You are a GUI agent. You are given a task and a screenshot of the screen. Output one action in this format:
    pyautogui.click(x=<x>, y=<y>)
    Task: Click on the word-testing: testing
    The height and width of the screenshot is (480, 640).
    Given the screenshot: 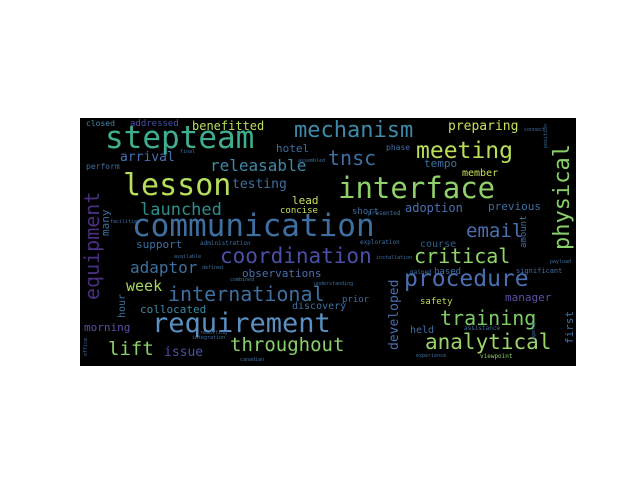 What is the action you would take?
    pyautogui.click(x=259, y=184)
    